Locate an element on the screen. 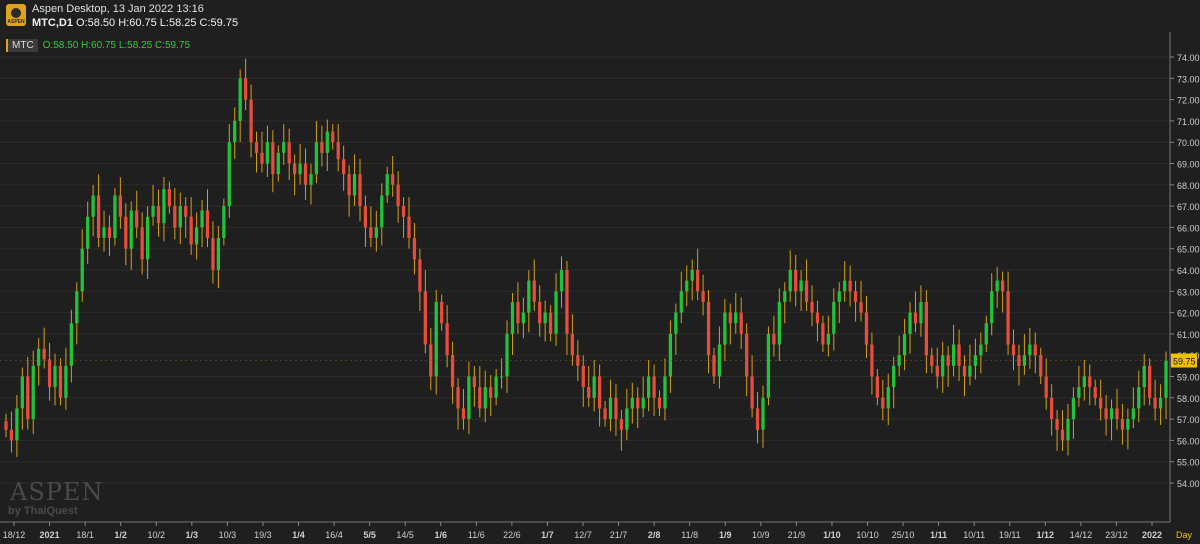  symbol-timeframe: MTC,D1 is located at coordinates (52, 23).